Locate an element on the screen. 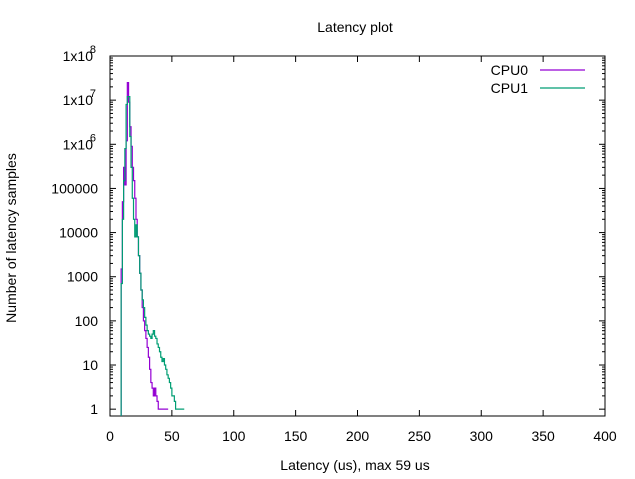 The height and width of the screenshot is (479, 635). x-axis-label: Latency (us), max 59 us is located at coordinates (354, 465).